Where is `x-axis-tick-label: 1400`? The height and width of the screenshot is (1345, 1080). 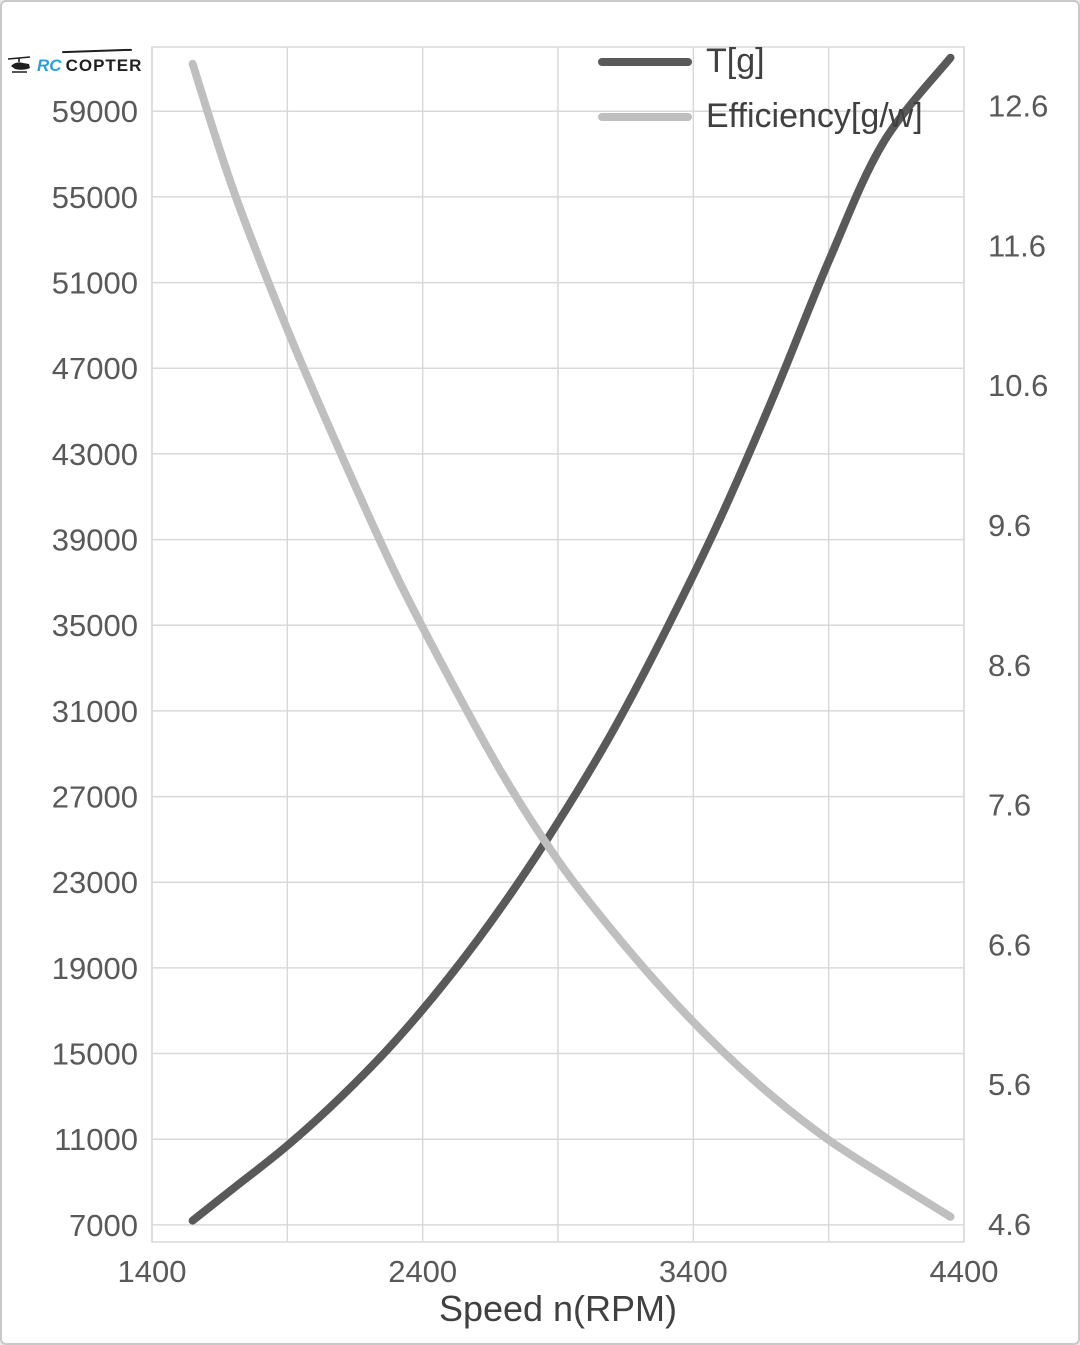
x-axis-tick-label: 1400 is located at coordinates (152, 1271).